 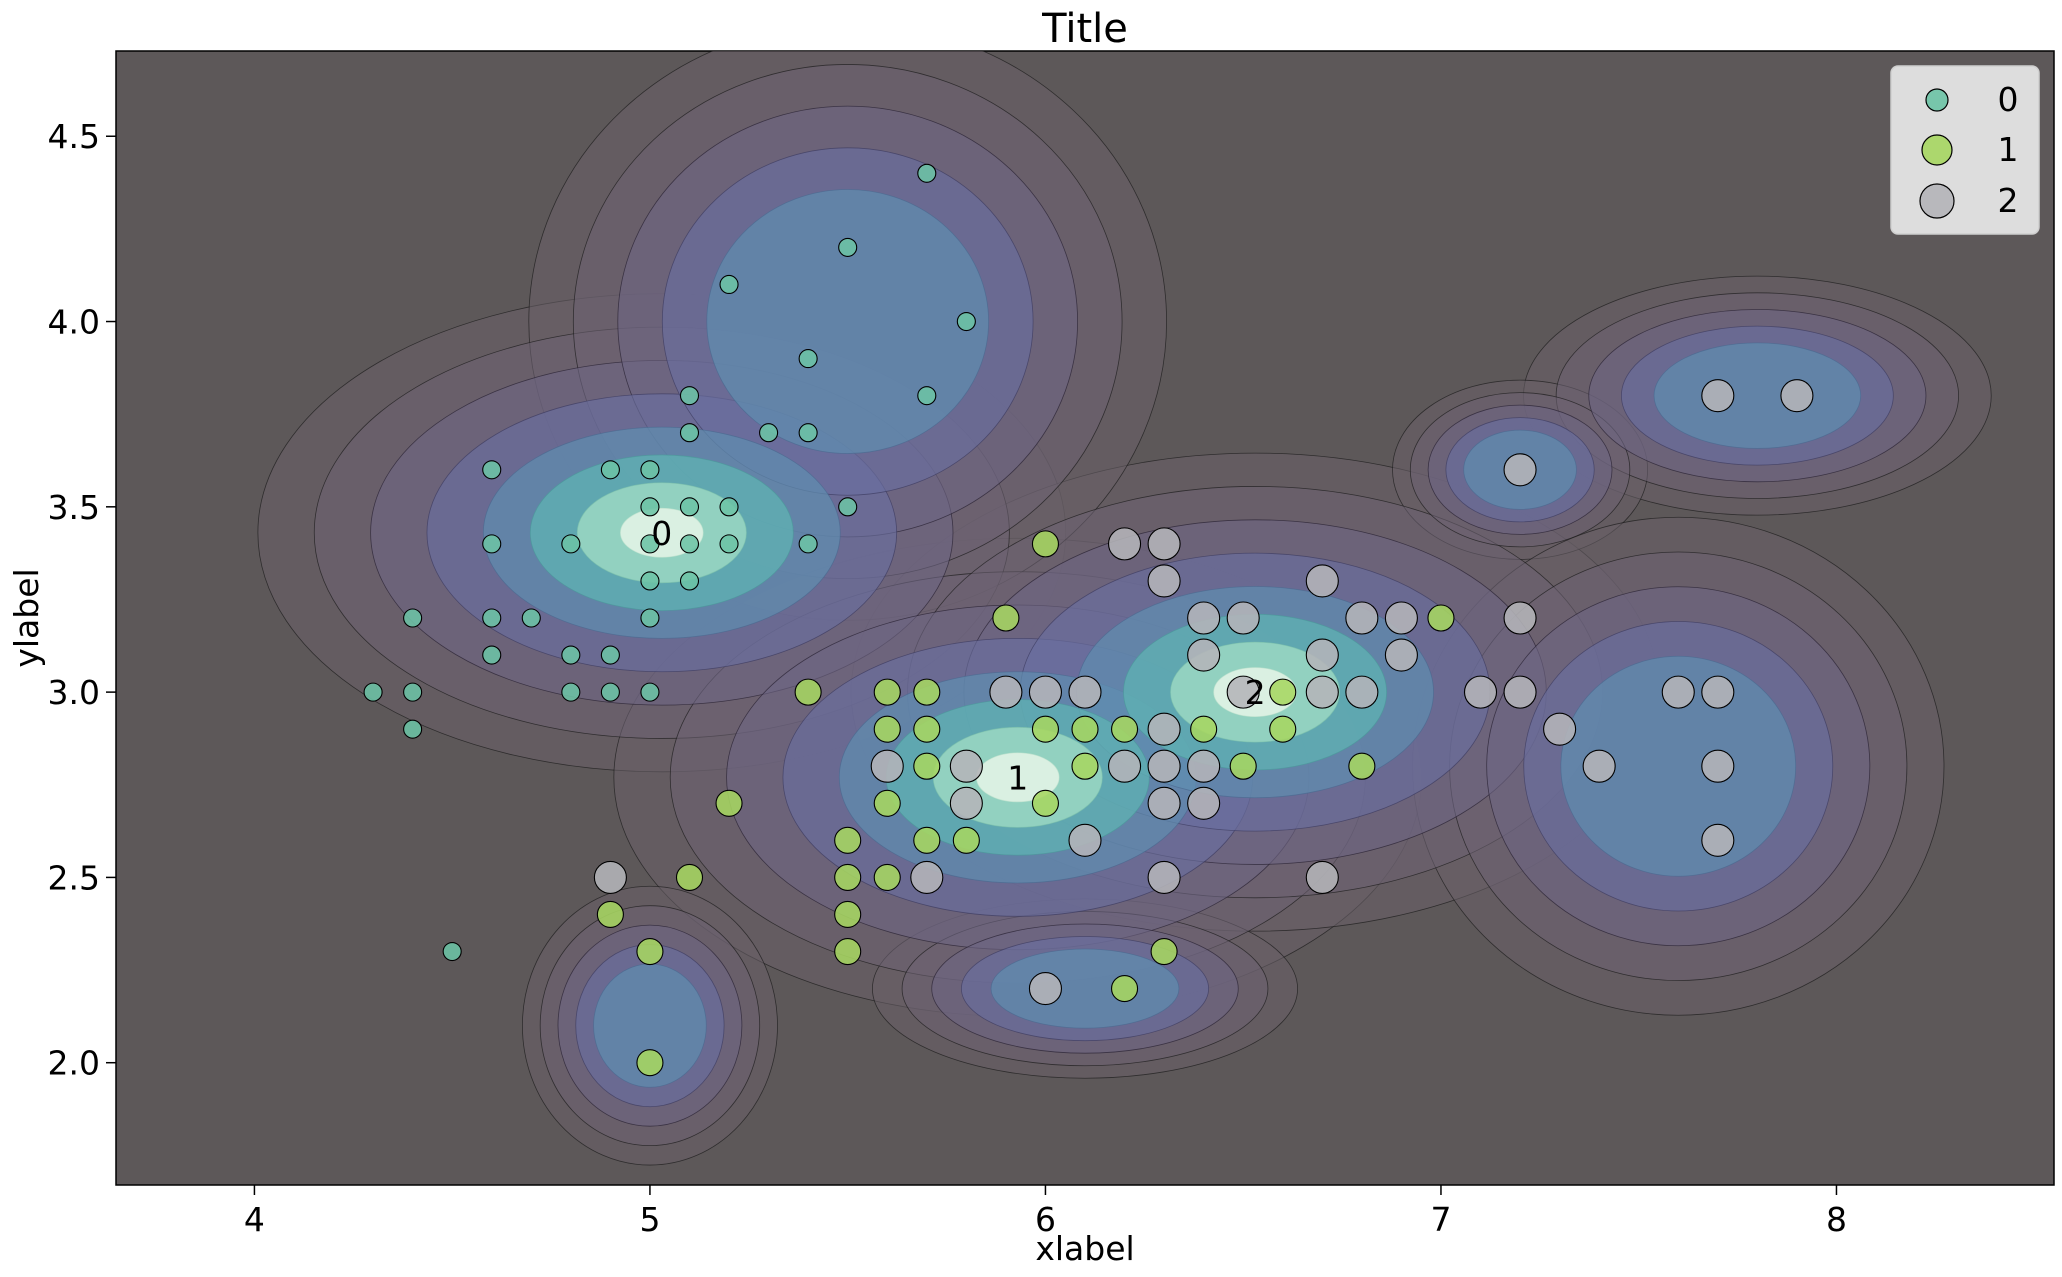 What do you see at coordinates (74, 136) in the screenshot?
I see `y-tick-label: 4.5` at bounding box center [74, 136].